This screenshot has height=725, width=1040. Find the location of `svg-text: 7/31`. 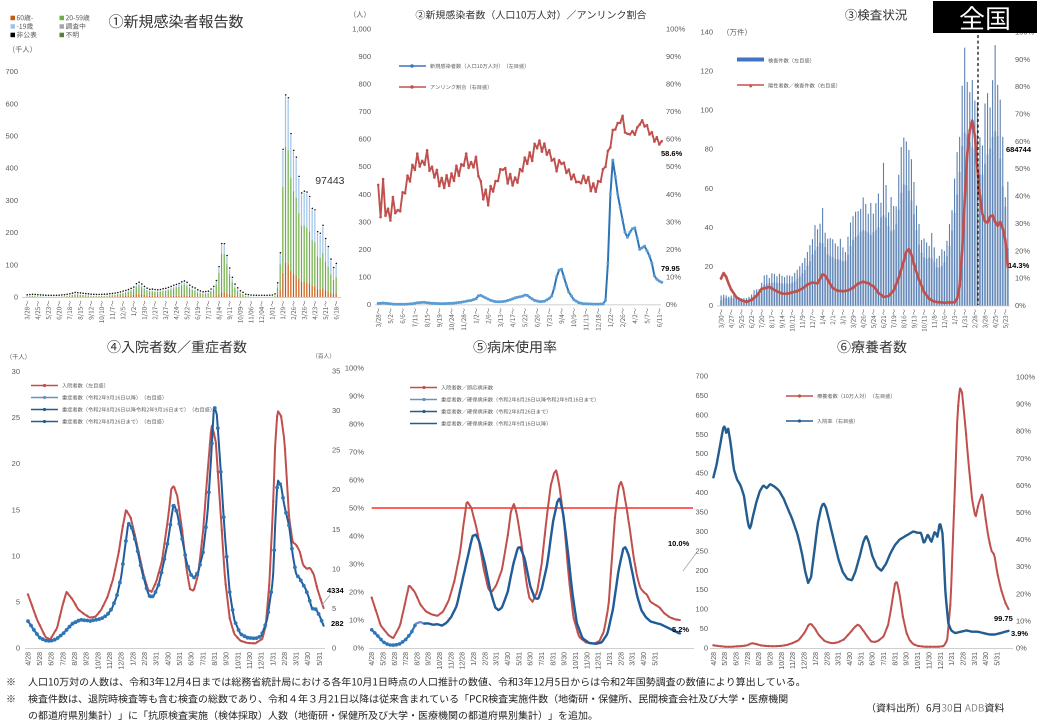

svg-text: 7/31 is located at coordinates (542, 659).